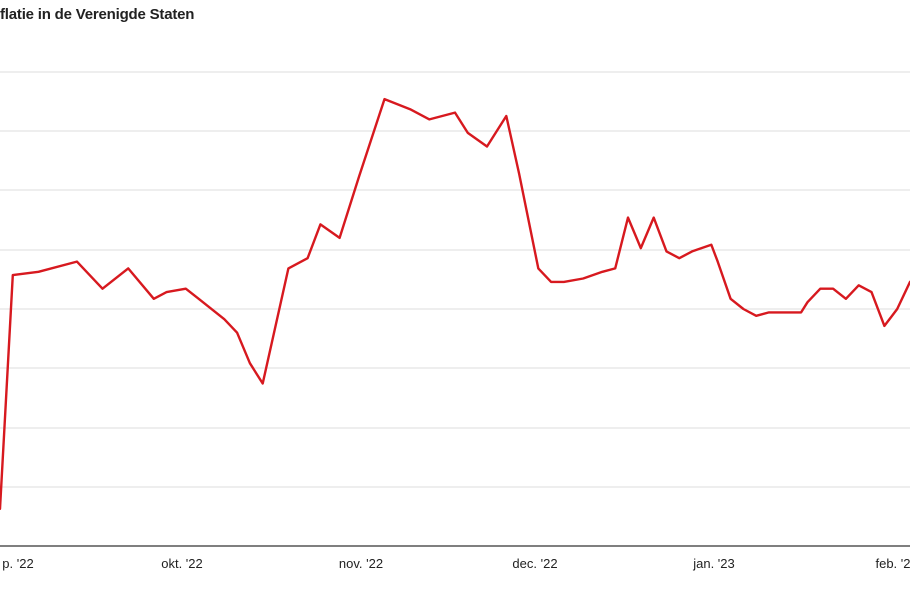  Describe the element at coordinates (892, 563) in the screenshot. I see `x-tick-label: feb. '2` at that location.